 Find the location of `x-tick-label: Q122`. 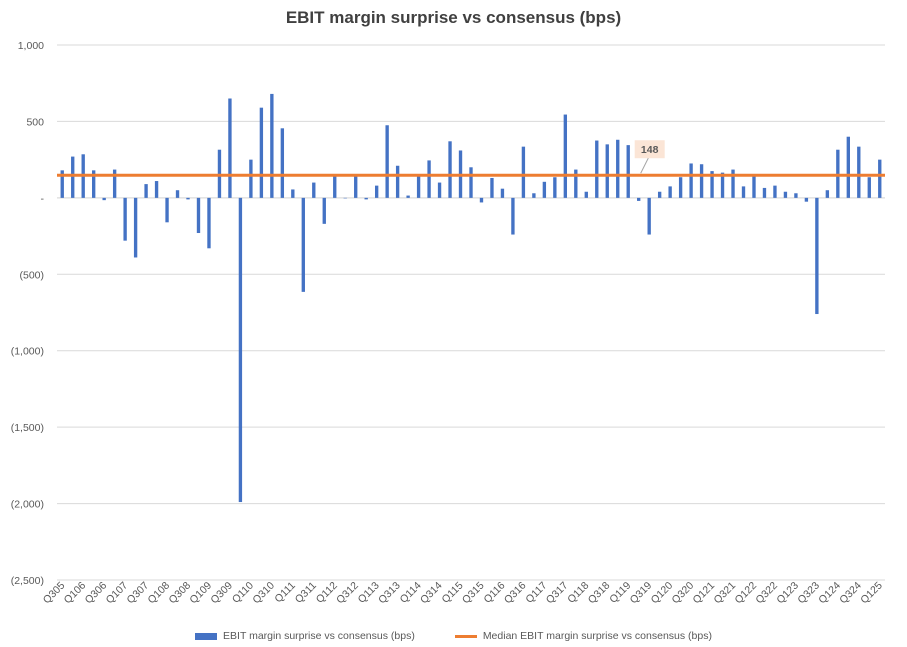

x-tick-label: Q122 is located at coordinates (745, 593).